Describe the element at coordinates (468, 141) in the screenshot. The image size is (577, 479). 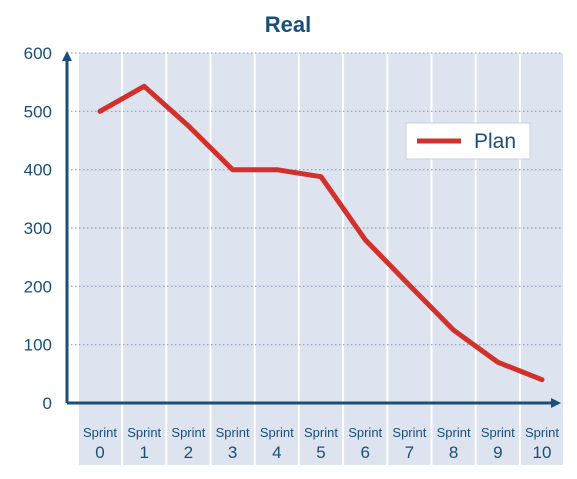
I see `legend: Plan` at that location.